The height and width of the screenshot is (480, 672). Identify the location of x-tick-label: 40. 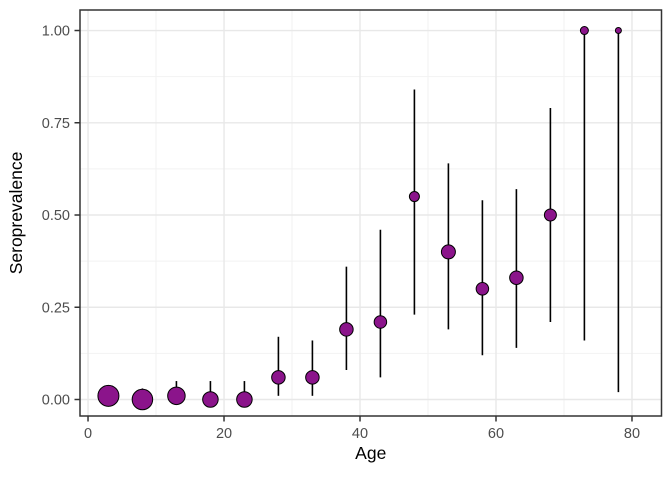
(360, 434).